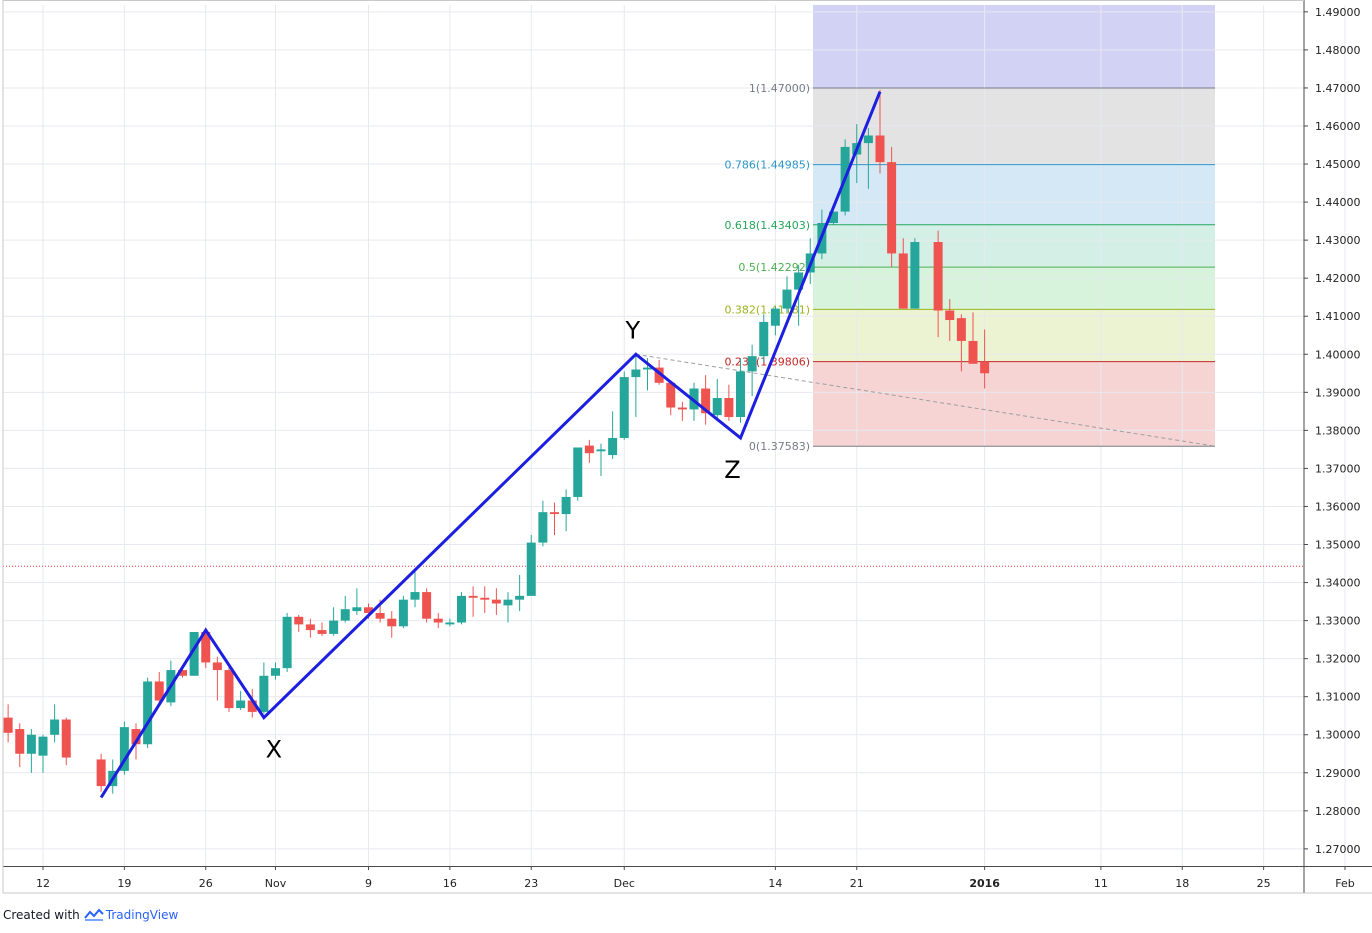 The height and width of the screenshot is (933, 1372). Describe the element at coordinates (43, 883) in the screenshot. I see `x-tick-label: 12` at that location.